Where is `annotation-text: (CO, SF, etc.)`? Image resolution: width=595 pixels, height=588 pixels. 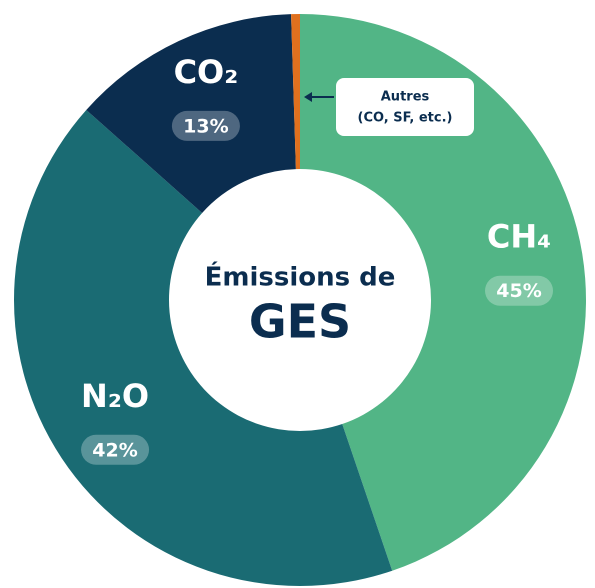
annotation-text: (CO, SF, etc.) is located at coordinates (405, 118).